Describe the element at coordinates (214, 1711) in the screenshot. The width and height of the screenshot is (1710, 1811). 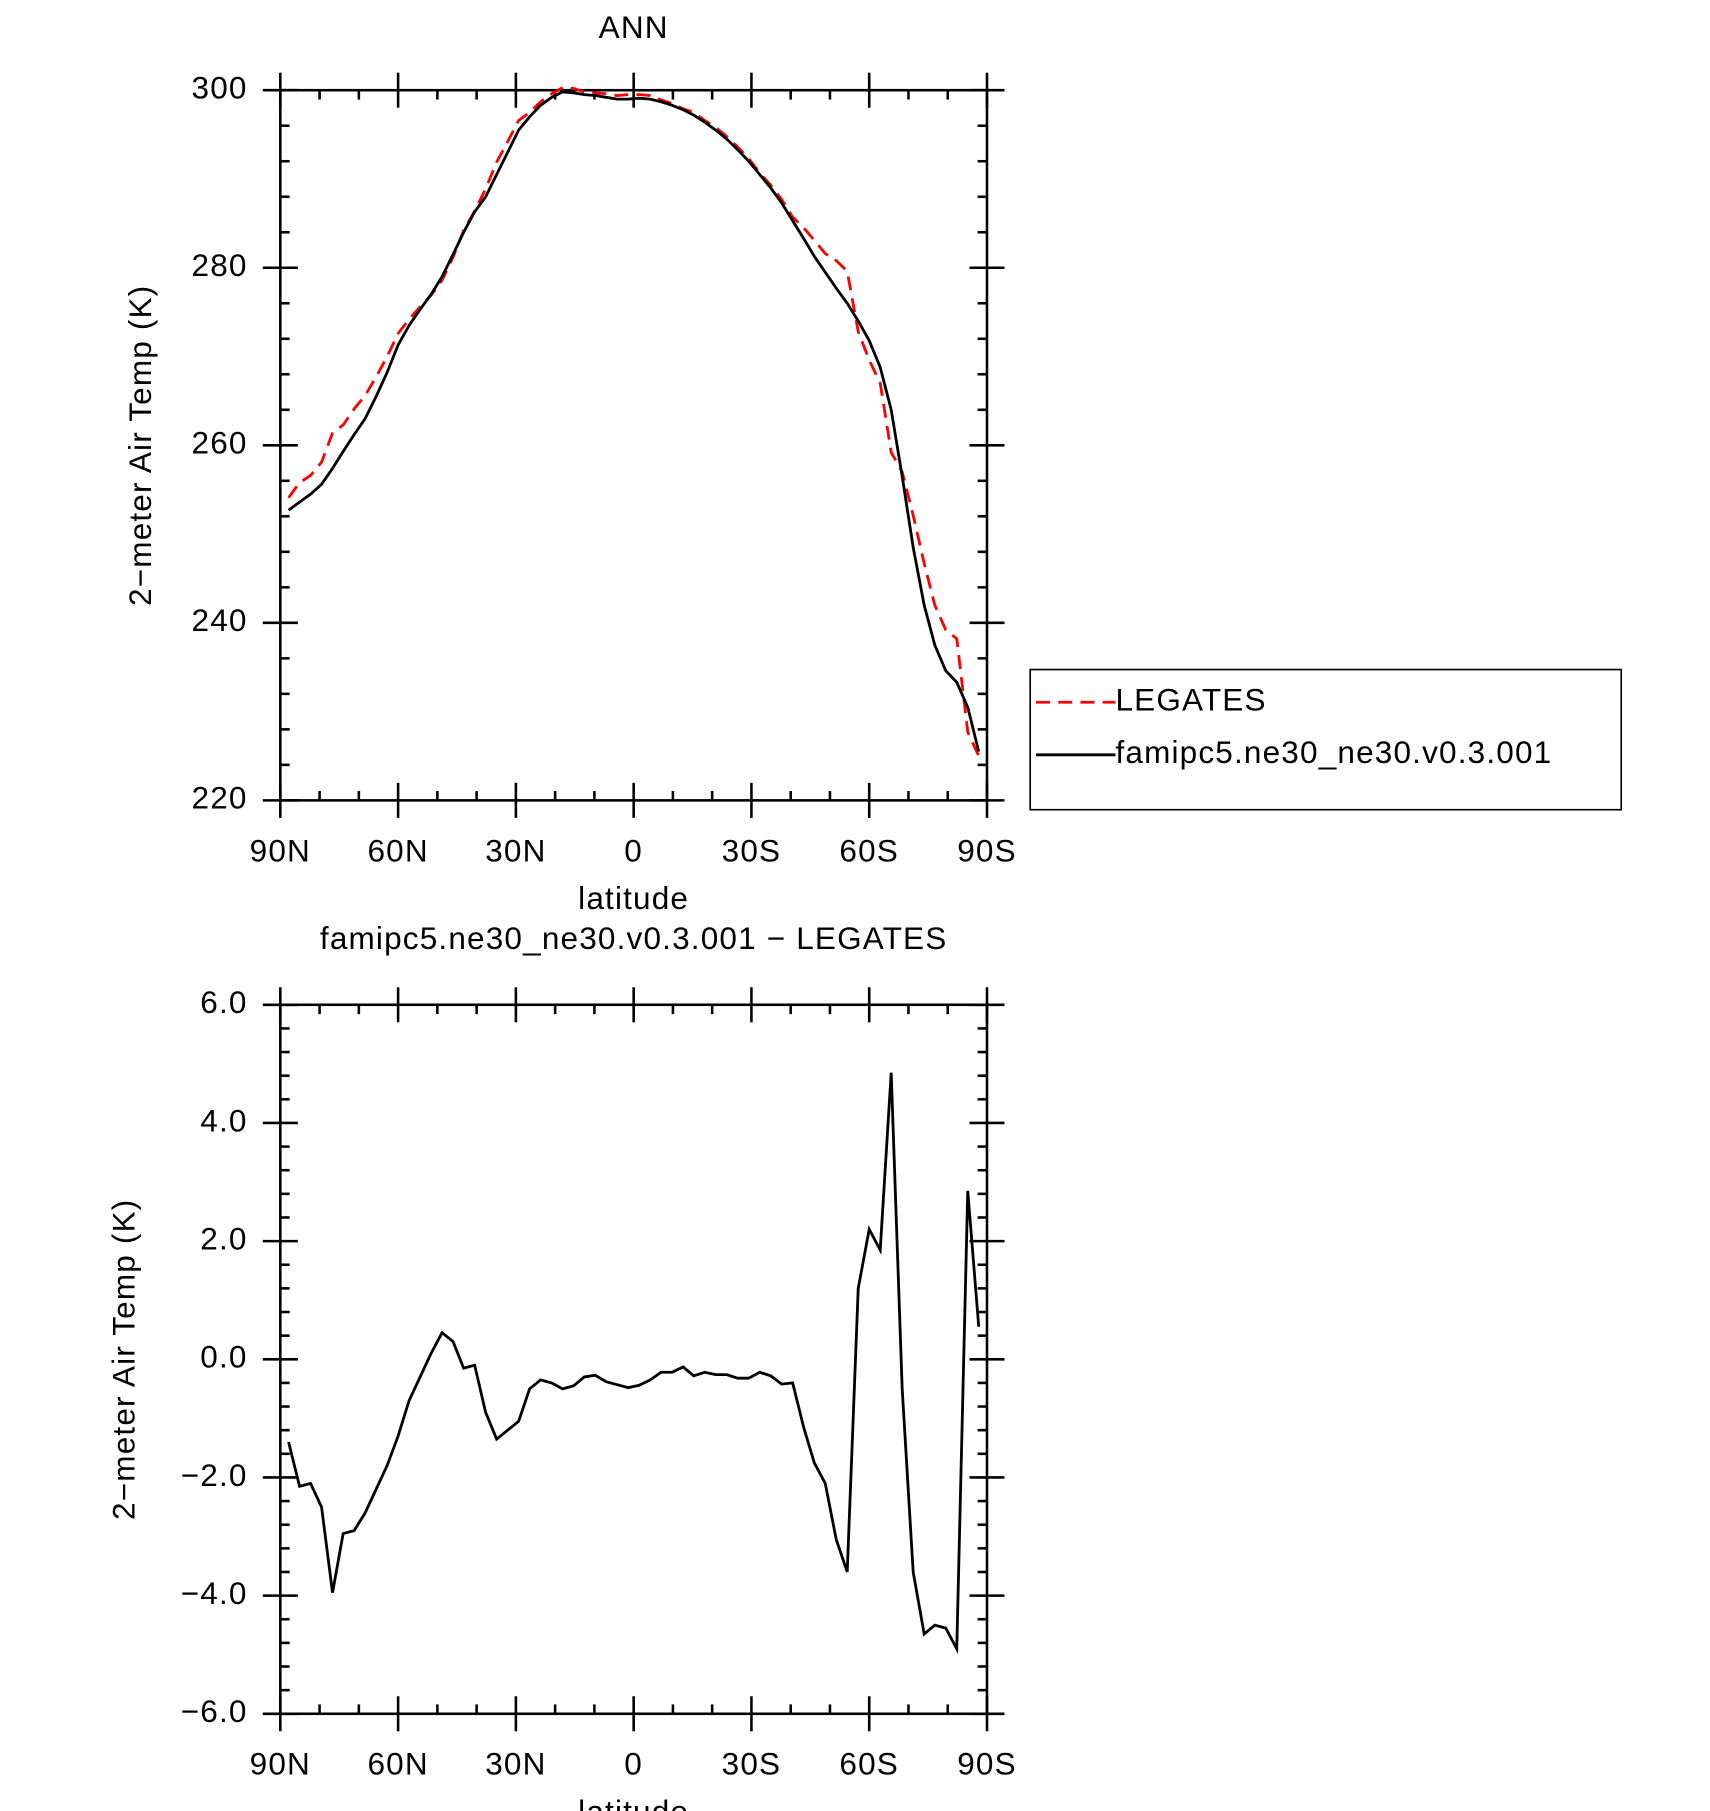
I see `y-tick-label: −6.0` at that location.